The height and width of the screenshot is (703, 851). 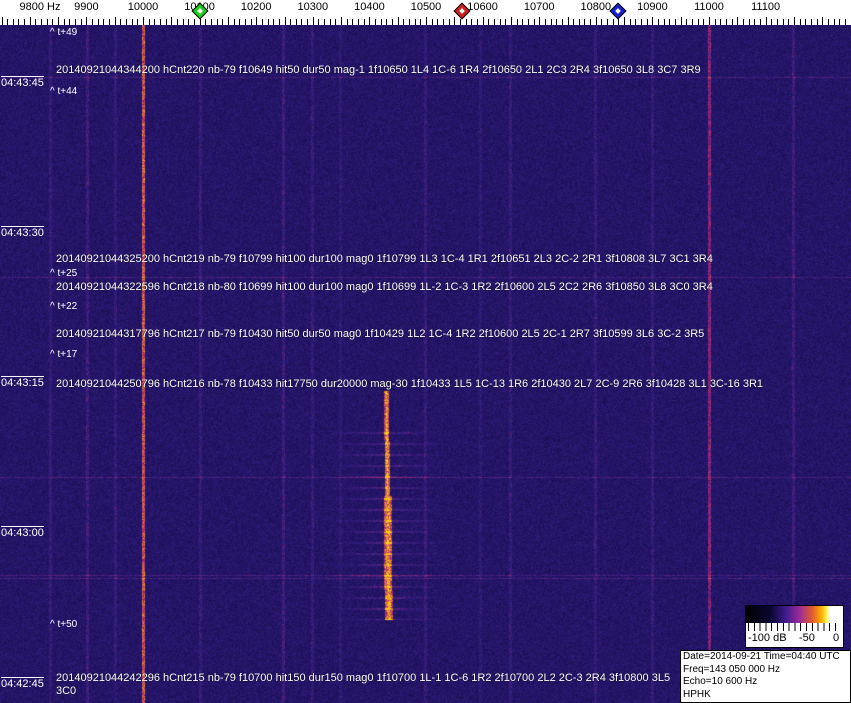 What do you see at coordinates (807, 638) in the screenshot?
I see `colorbar-label-mid: -50` at bounding box center [807, 638].